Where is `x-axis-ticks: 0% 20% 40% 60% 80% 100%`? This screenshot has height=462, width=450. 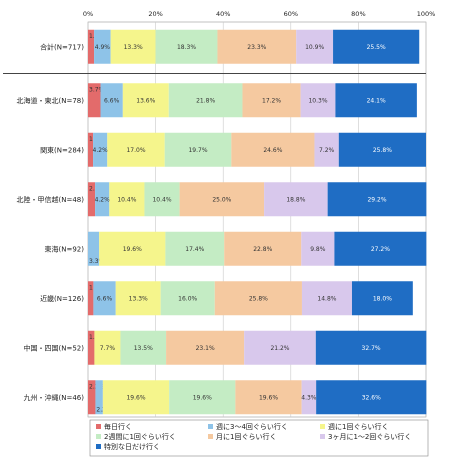
x-axis-ticks: 0% 20% 40% 60% 80% 100% is located at coordinates (259, 14).